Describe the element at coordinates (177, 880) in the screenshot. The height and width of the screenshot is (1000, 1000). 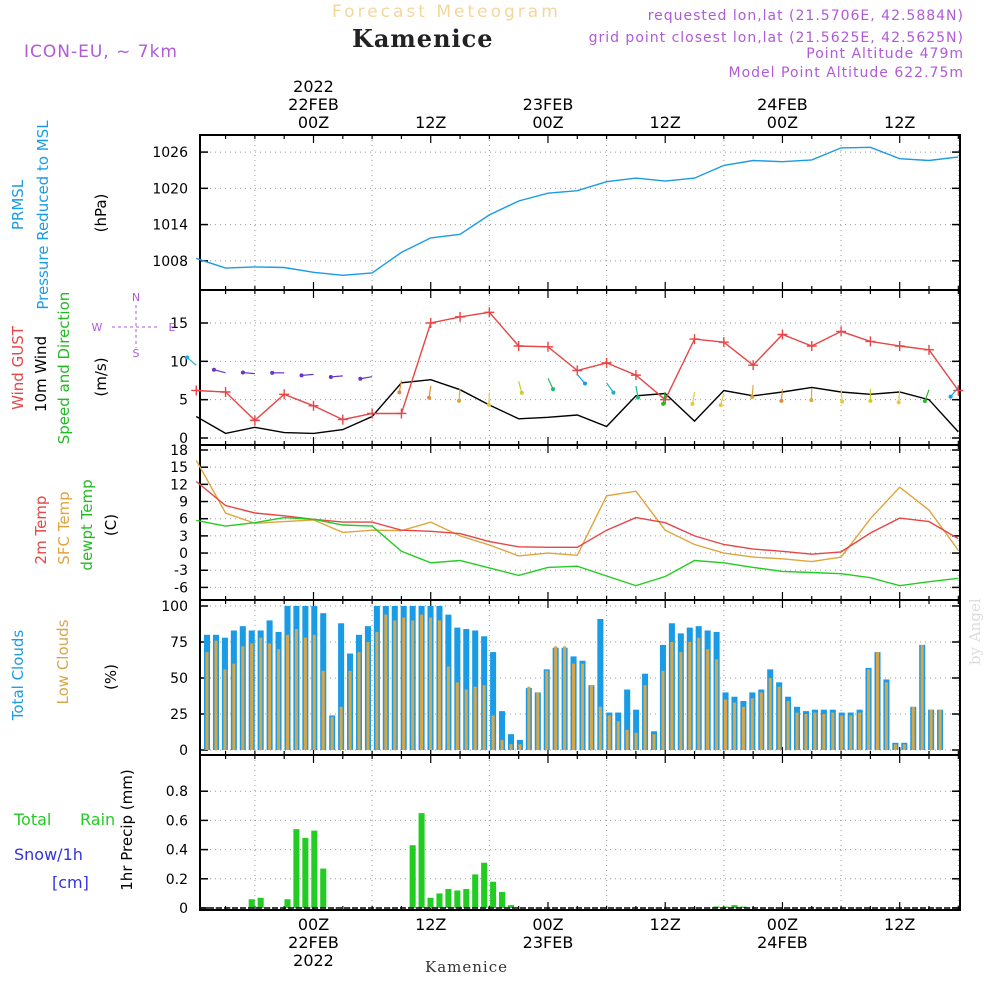
I see `y-tick-label: 0.2` at that location.